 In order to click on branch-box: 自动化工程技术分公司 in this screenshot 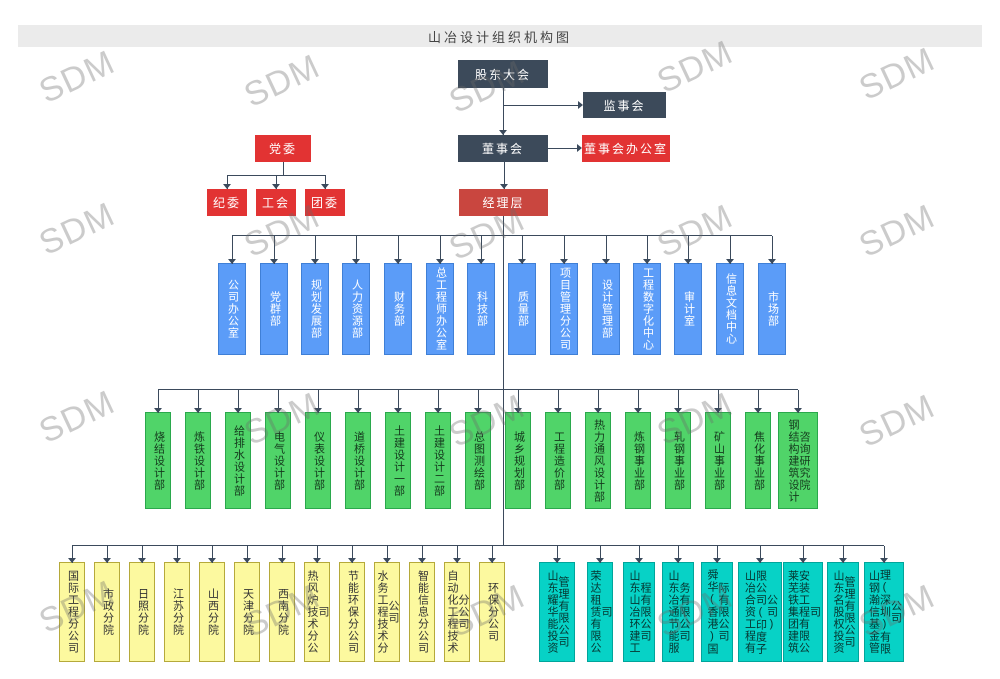, I will do `click(457, 604)`.